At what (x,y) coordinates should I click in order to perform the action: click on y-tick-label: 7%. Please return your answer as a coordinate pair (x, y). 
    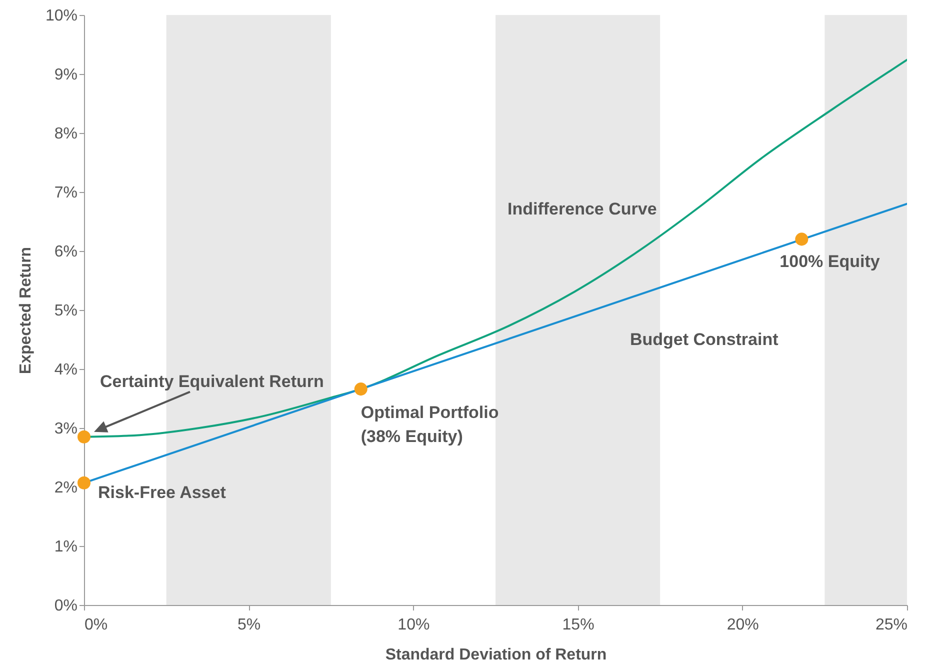
    Looking at the image, I should click on (66, 193).